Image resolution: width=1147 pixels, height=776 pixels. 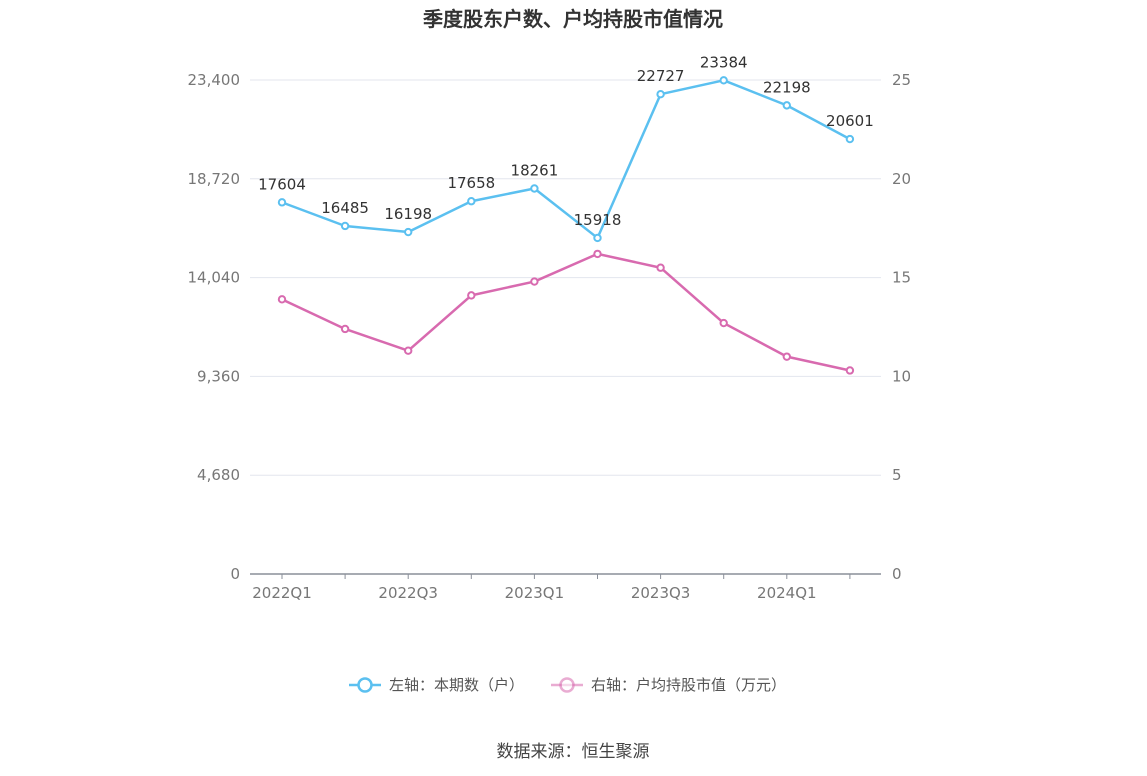 What do you see at coordinates (897, 475) in the screenshot?
I see `right-axis-tick-label: 5` at bounding box center [897, 475].